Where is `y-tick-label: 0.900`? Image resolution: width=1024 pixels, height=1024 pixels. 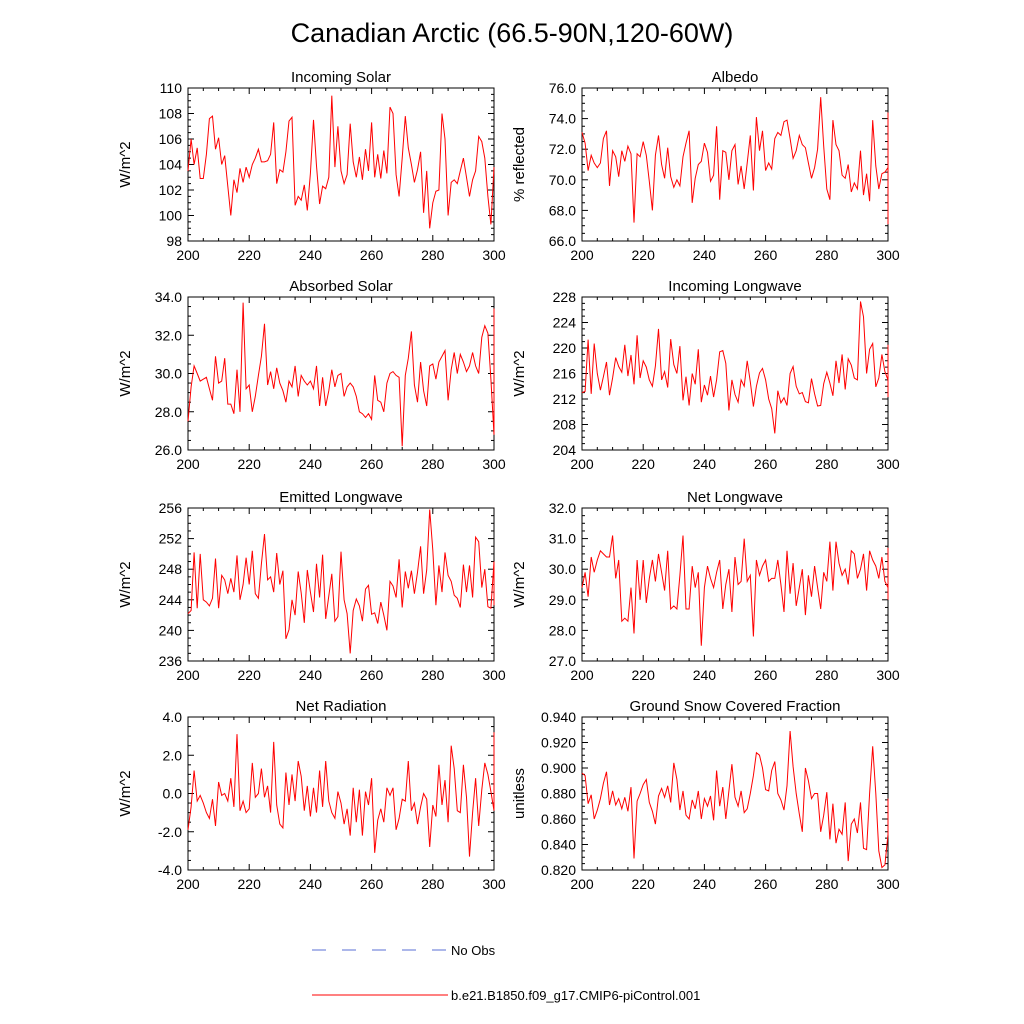 y-tick-label: 0.900 is located at coordinates (558, 768).